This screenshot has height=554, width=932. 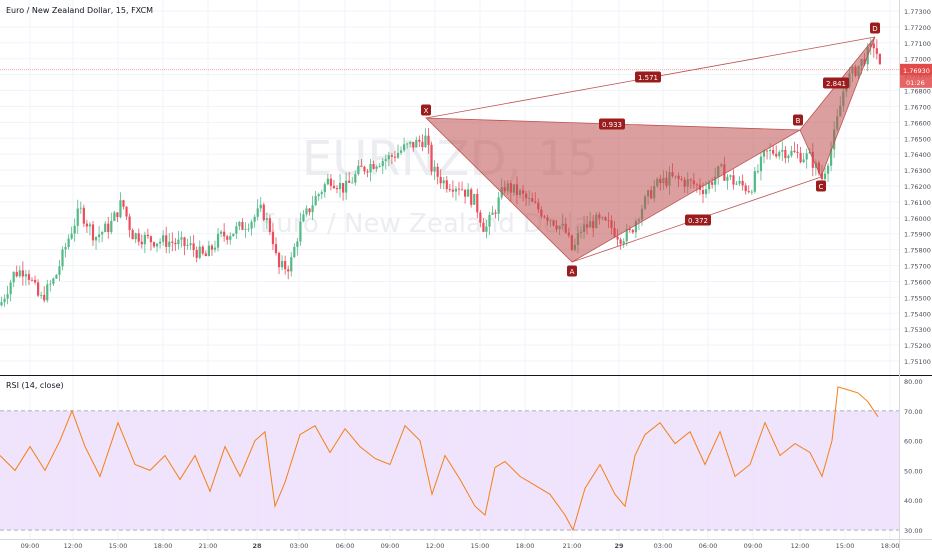 What do you see at coordinates (257, 546) in the screenshot?
I see `time-tick-label: 28` at bounding box center [257, 546].